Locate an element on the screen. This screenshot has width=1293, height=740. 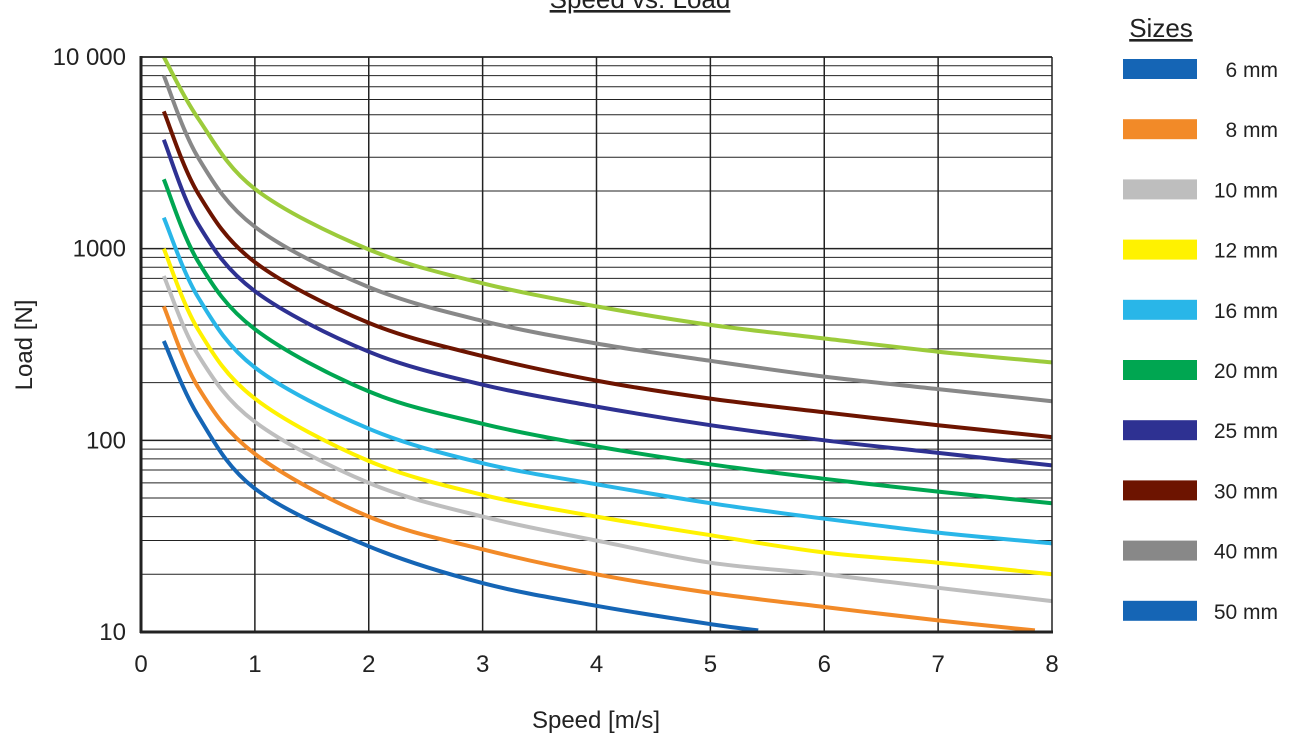
legend-label: 8 mm is located at coordinates (1252, 130).